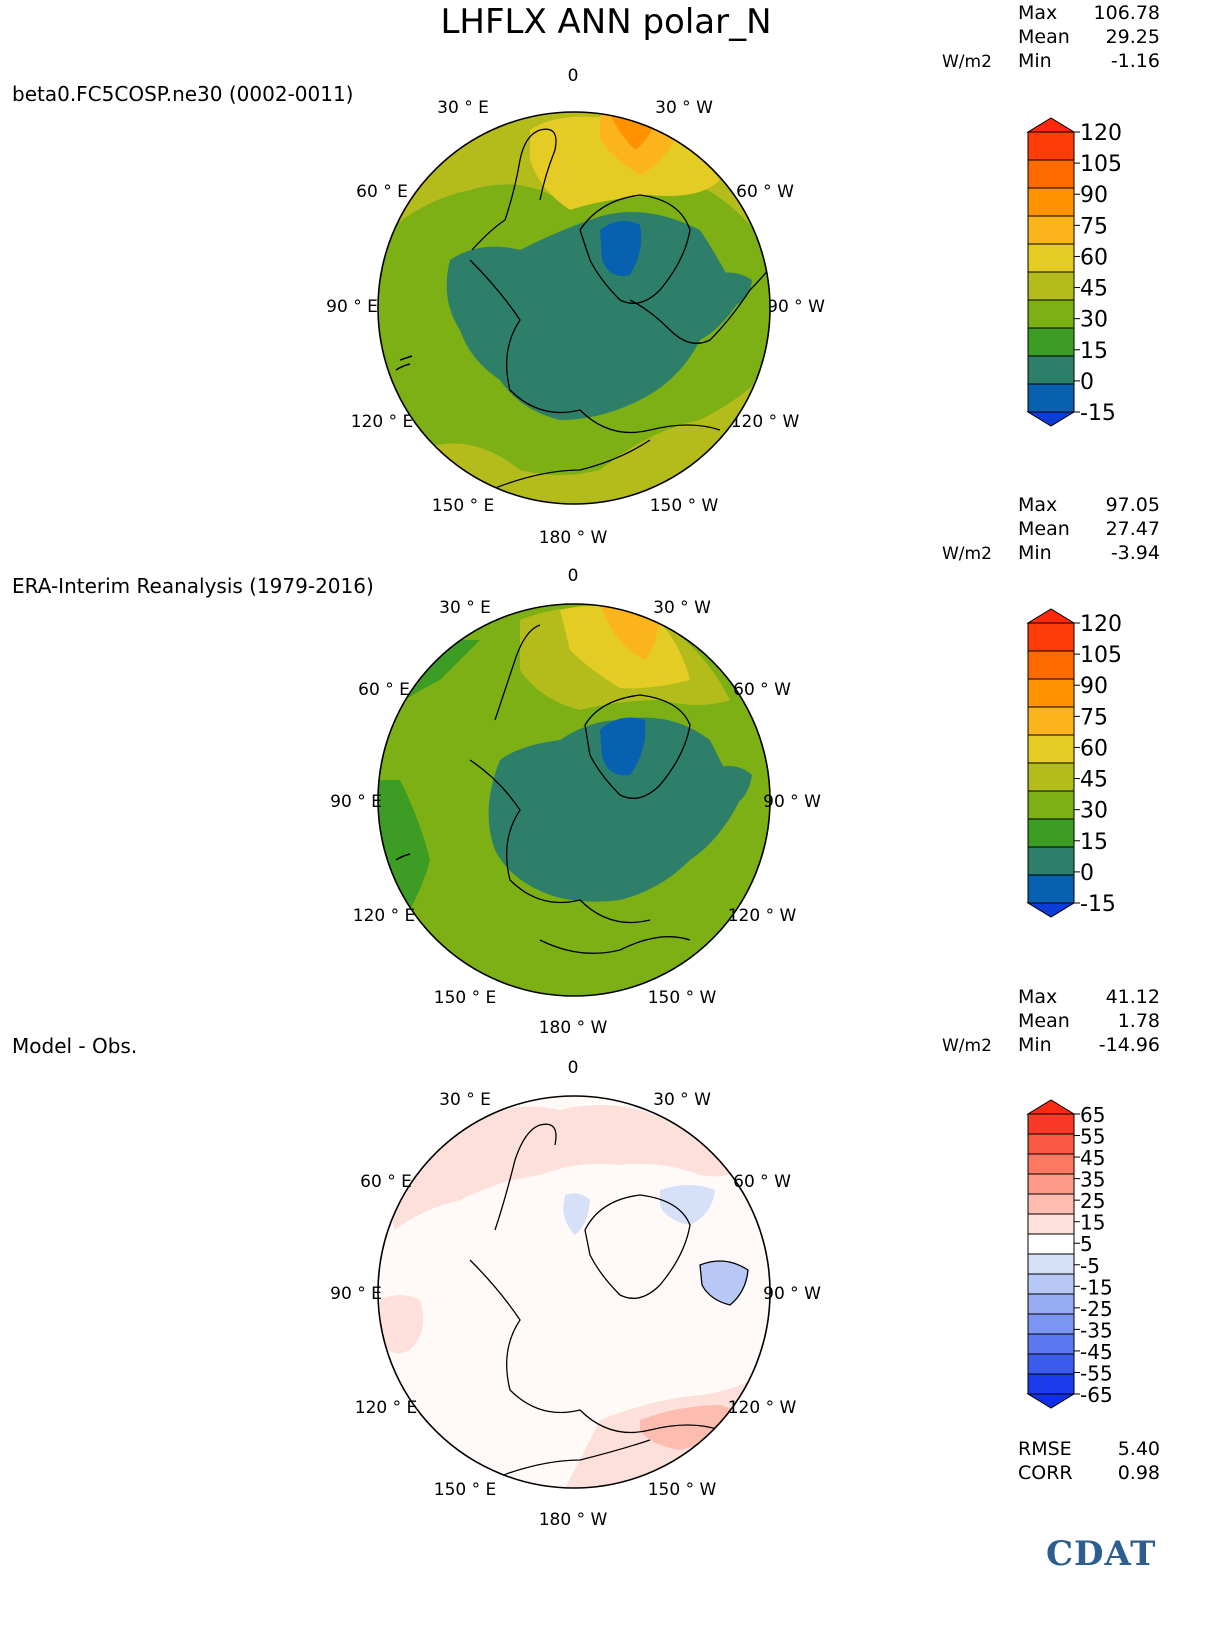  Describe the element at coordinates (1096, 1395) in the screenshot. I see `colorbar-tick-label: -65` at that location.